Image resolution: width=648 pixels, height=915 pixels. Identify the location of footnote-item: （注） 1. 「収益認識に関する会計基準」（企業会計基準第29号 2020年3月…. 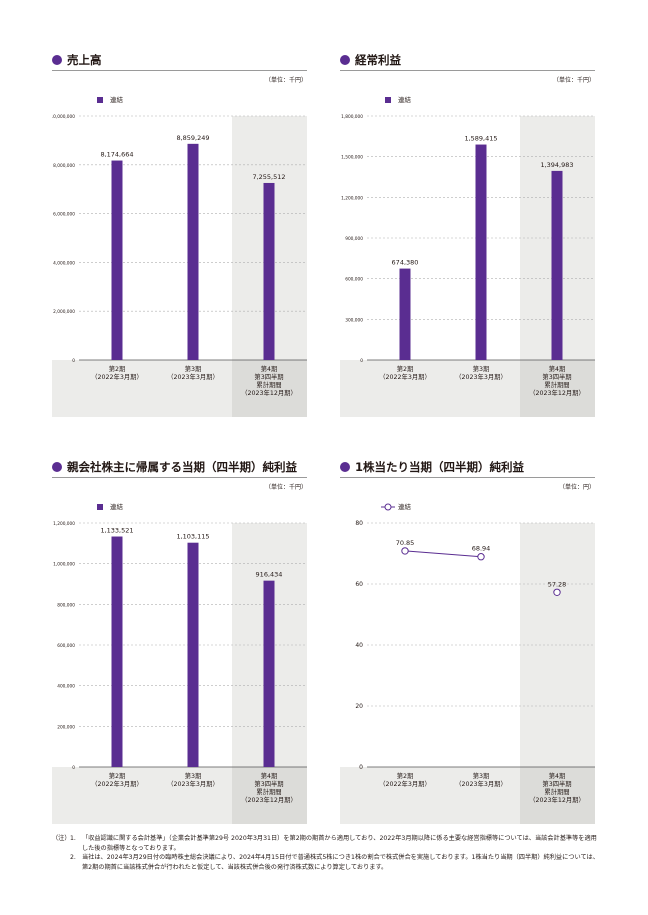
(327, 843).